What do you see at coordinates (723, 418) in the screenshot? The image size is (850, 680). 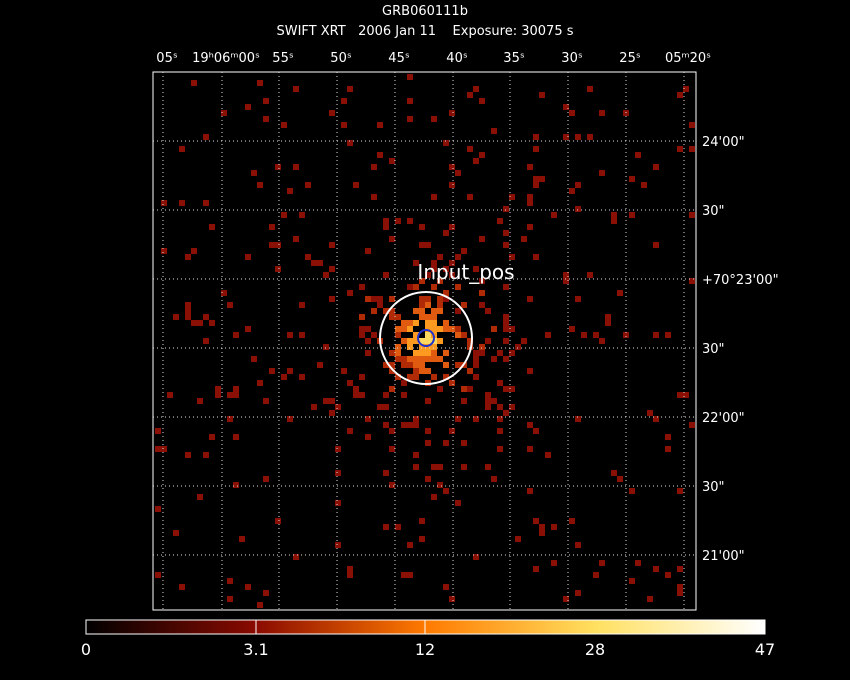 I see `right-axis-label: 22'00"` at bounding box center [723, 418].